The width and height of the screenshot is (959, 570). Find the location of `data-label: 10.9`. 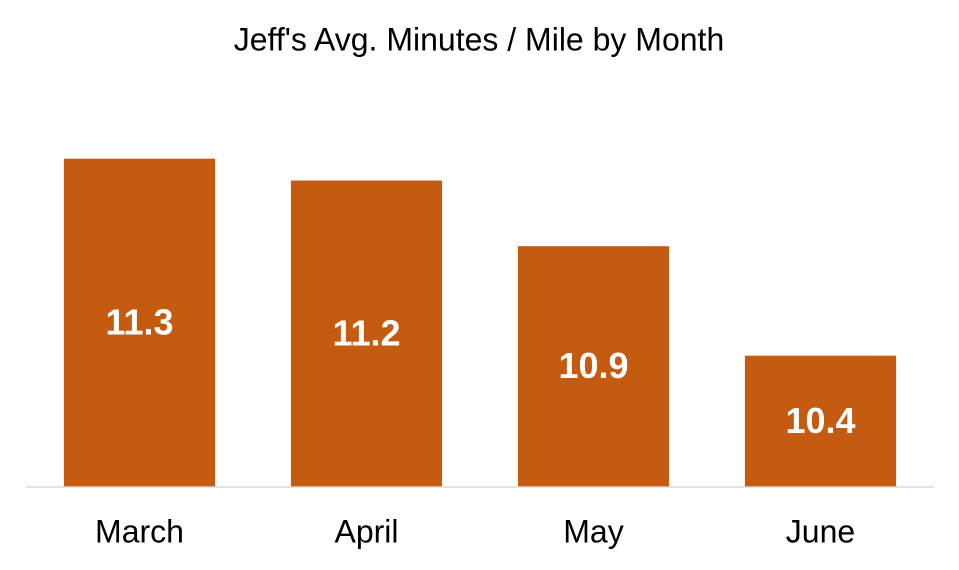

data-label: 10.9 is located at coordinates (593, 365).